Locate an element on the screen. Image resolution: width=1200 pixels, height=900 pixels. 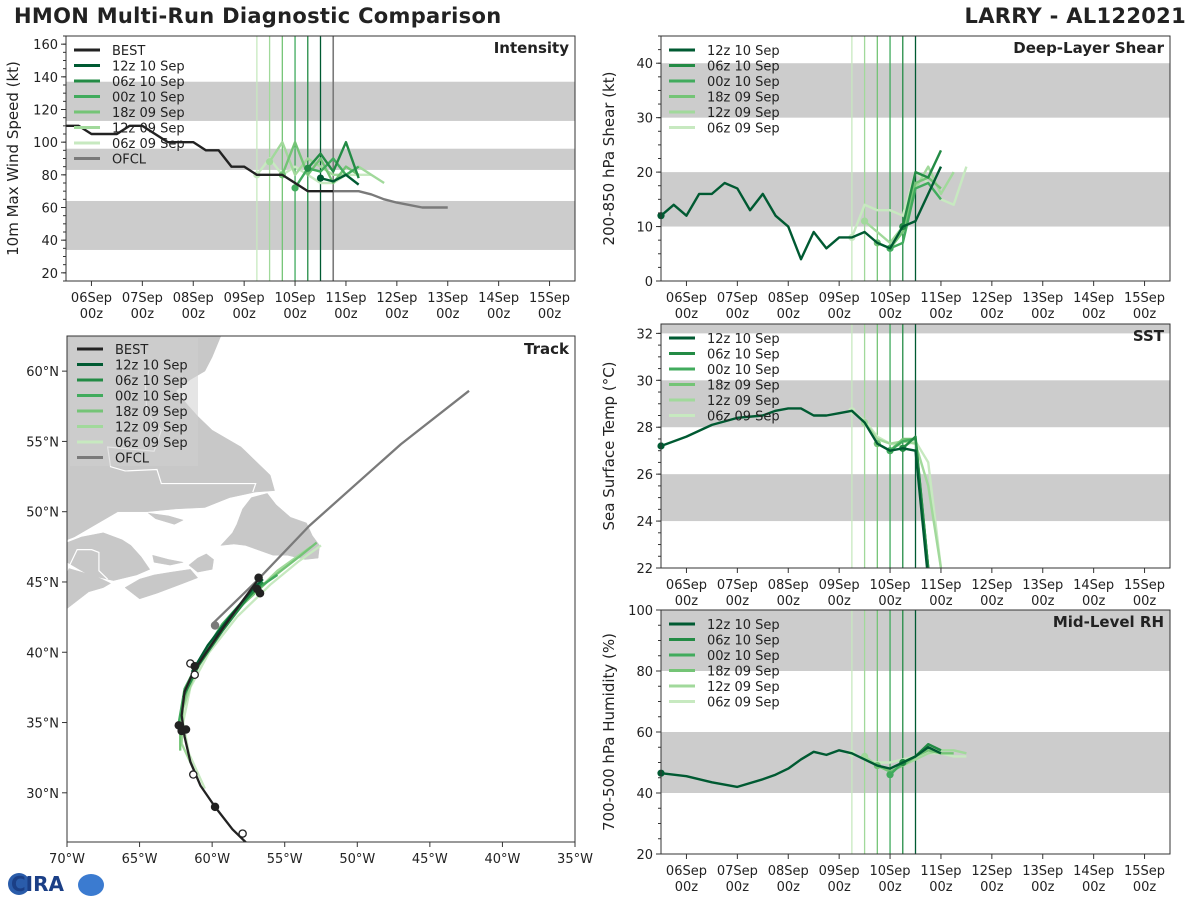
intensity-series-00z-10-Sep is located at coordinates (327, 173).